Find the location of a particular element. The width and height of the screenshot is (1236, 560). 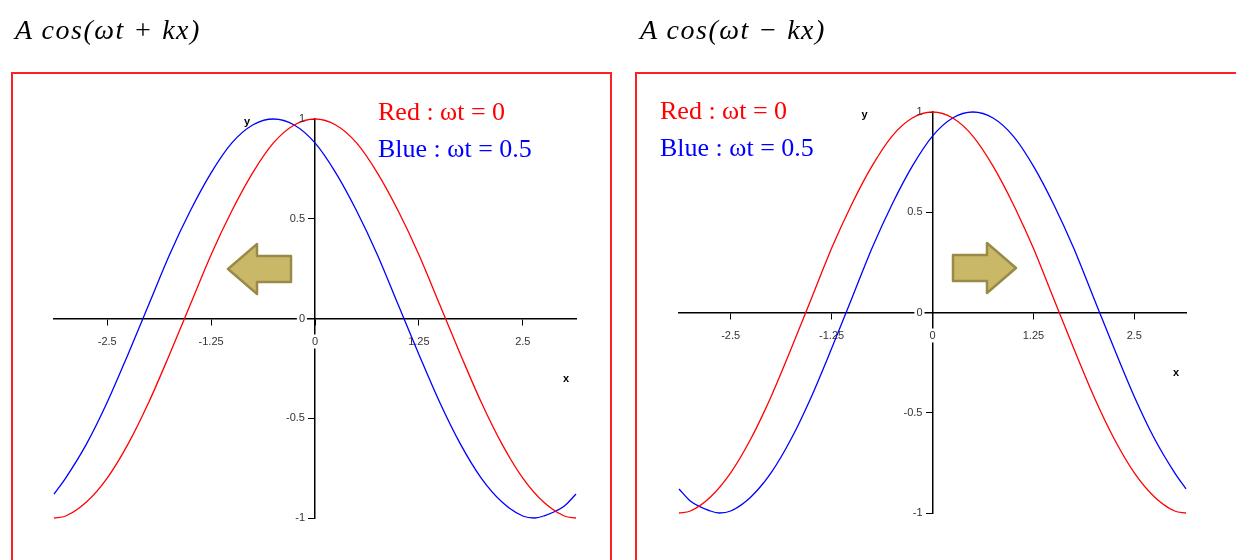

x-tick-label: -1.25 is located at coordinates (211, 340).